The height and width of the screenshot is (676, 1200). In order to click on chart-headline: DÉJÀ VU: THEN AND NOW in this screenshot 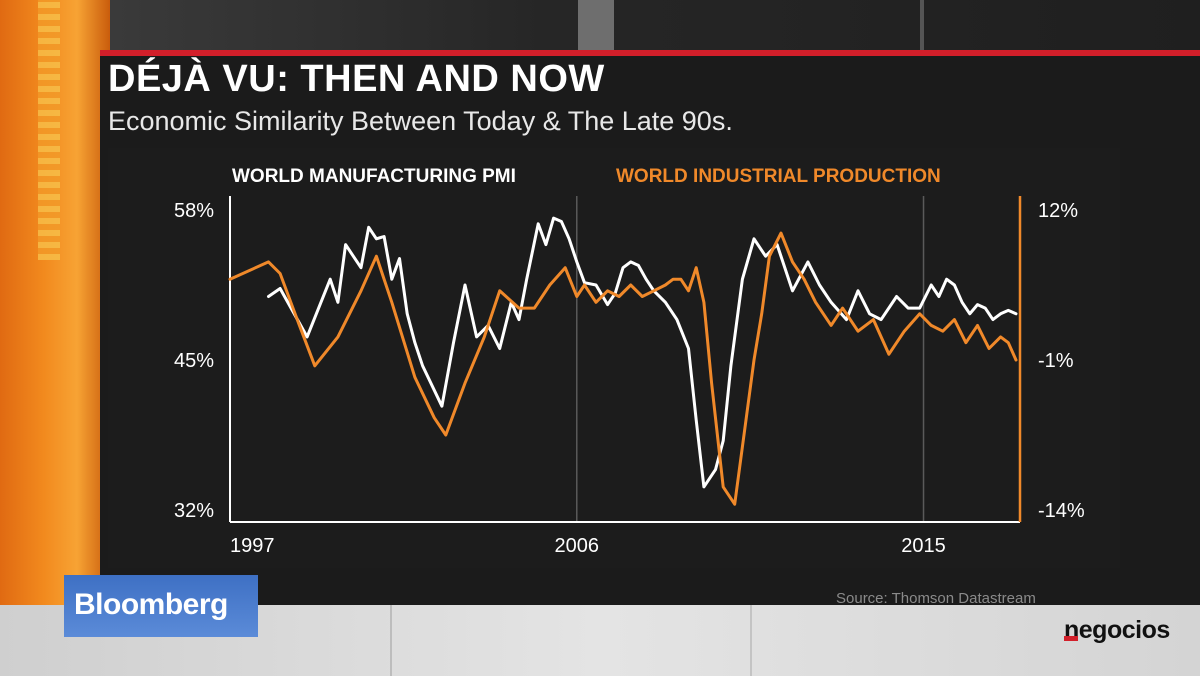, I will do `click(356, 79)`.